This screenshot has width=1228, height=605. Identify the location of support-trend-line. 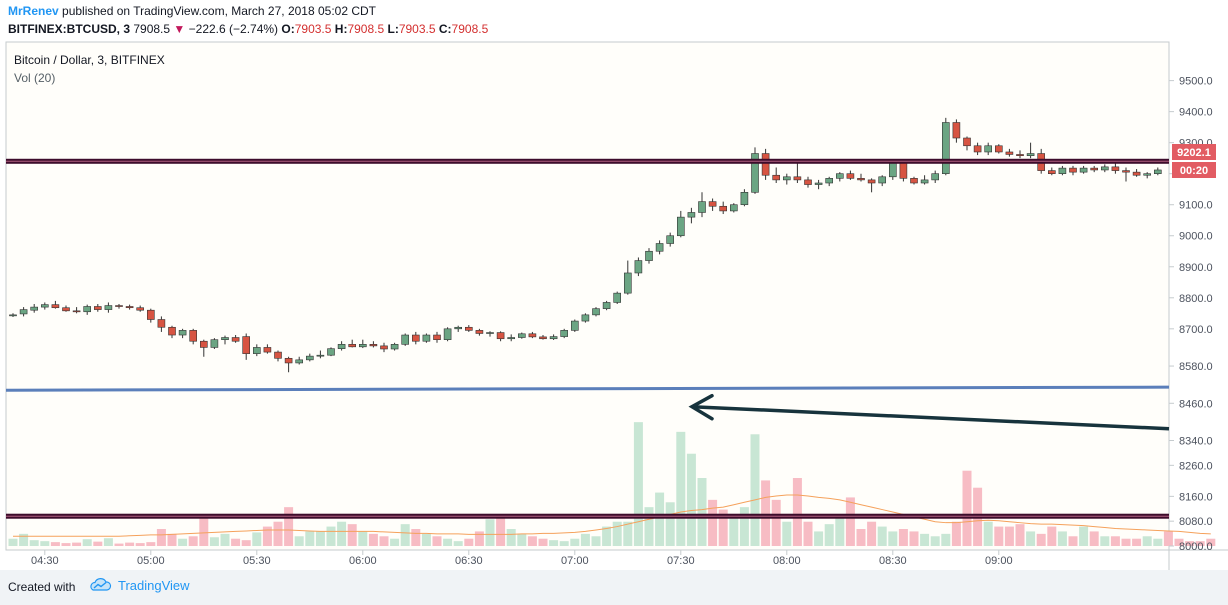
(587, 388).